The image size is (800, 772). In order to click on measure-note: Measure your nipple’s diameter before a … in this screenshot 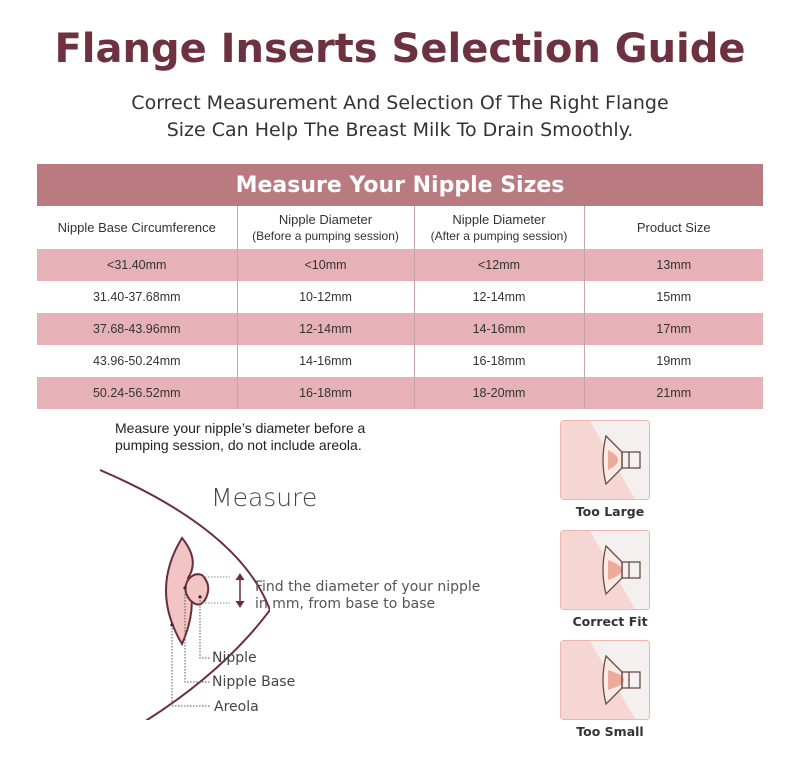, I will do `click(265, 437)`.